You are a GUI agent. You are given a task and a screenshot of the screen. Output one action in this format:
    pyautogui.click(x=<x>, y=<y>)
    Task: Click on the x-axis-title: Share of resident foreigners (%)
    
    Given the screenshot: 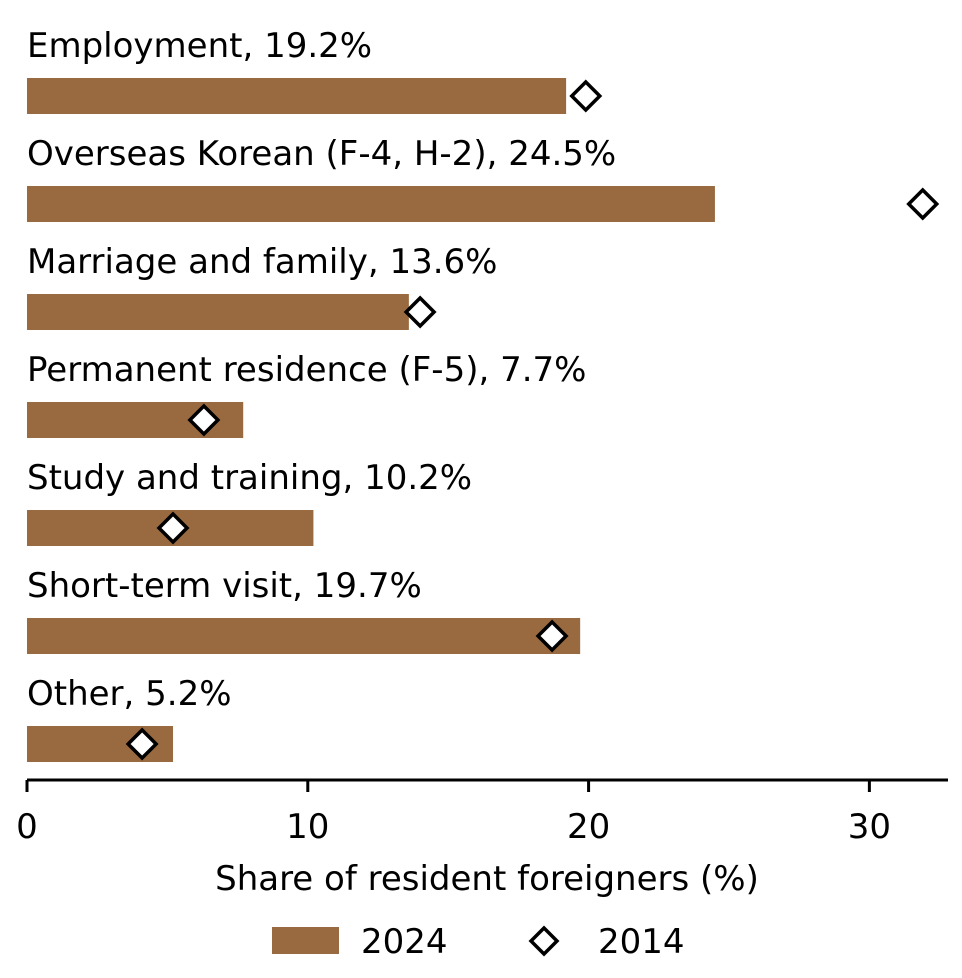 What is the action you would take?
    pyautogui.click(x=487, y=879)
    